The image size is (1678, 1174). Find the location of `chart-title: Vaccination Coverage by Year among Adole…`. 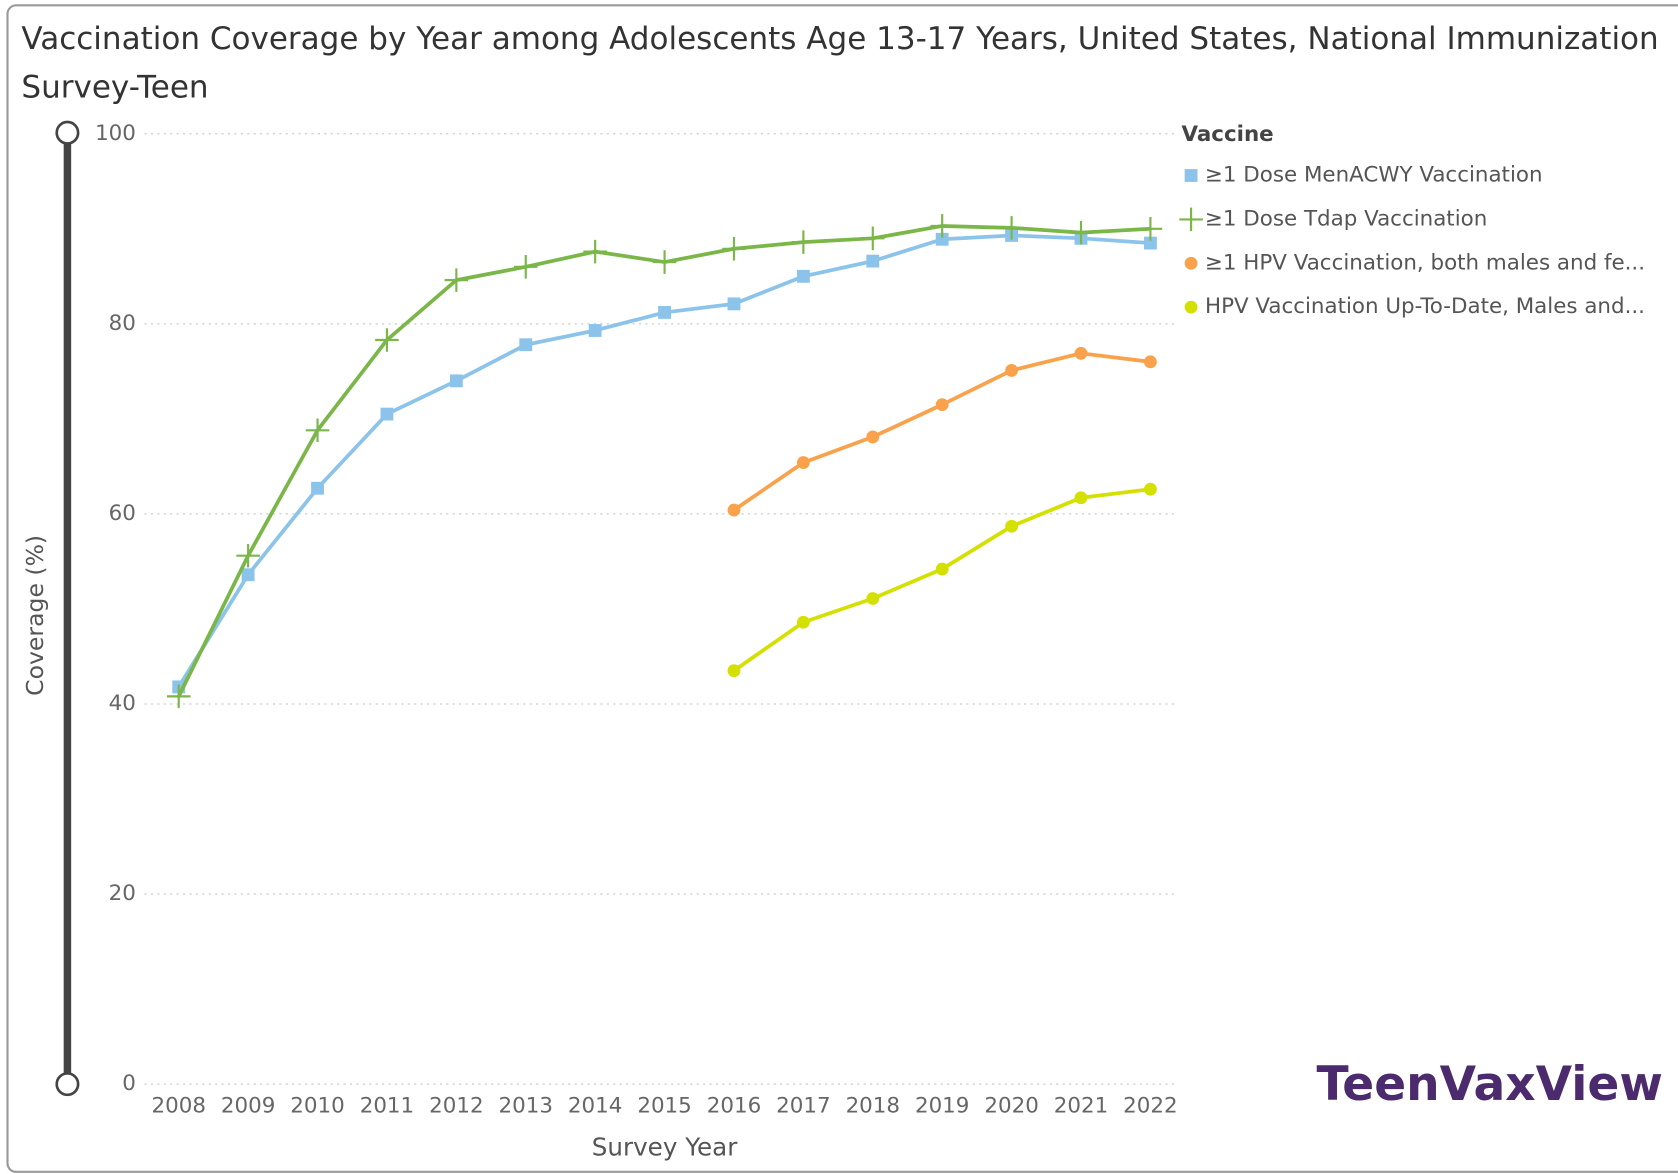

chart-title: Vaccination Coverage by Year among Adole… is located at coordinates (839, 39).